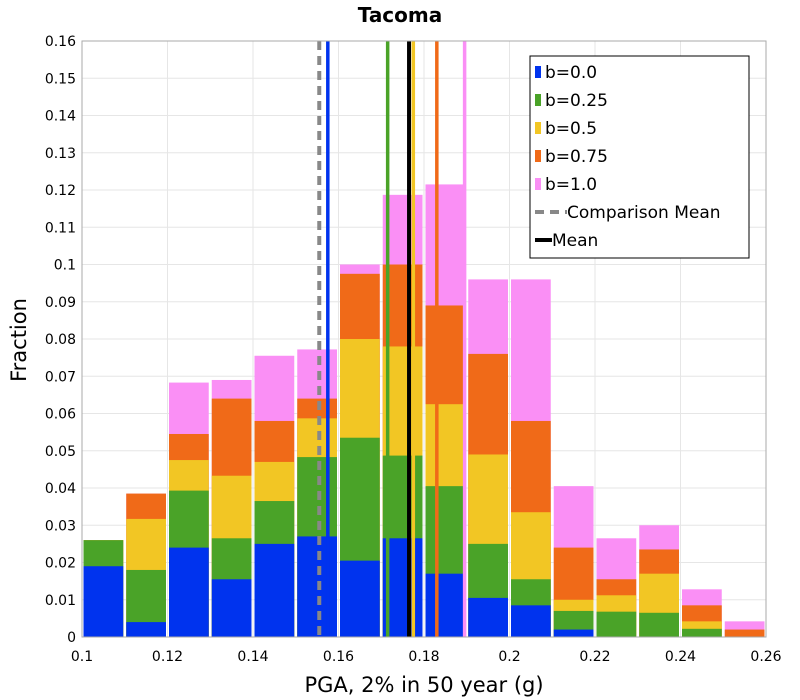  I want to click on y-tick-label: 0.01, so click(60, 601).